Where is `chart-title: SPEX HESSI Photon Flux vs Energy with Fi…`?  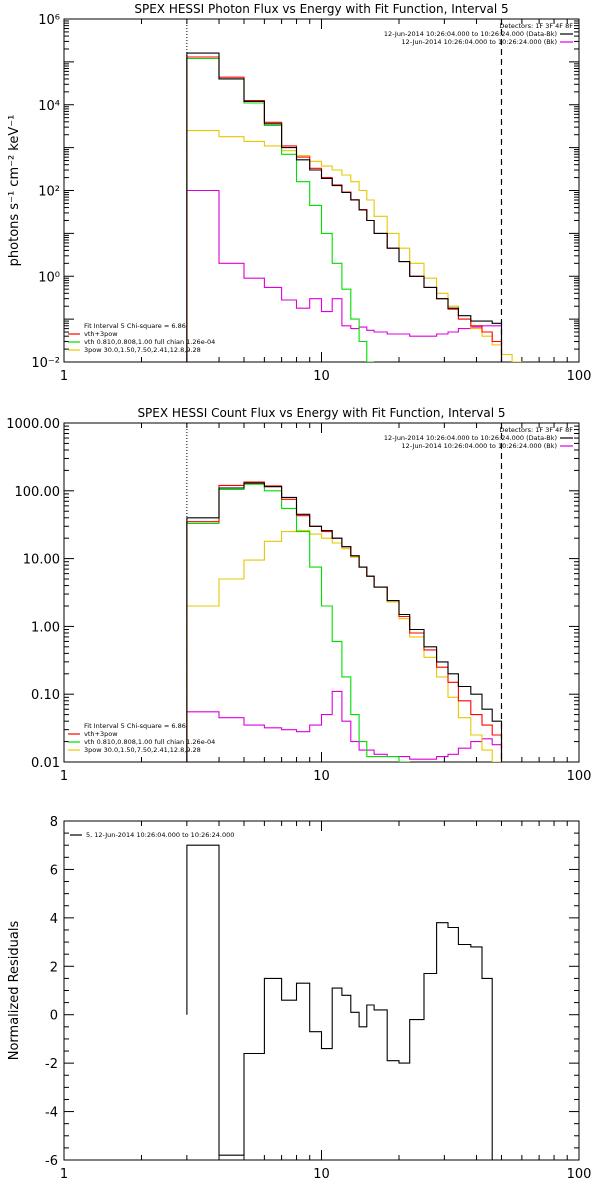
chart-title: SPEX HESSI Photon Flux vs Energy with Fi… is located at coordinates (321, 9).